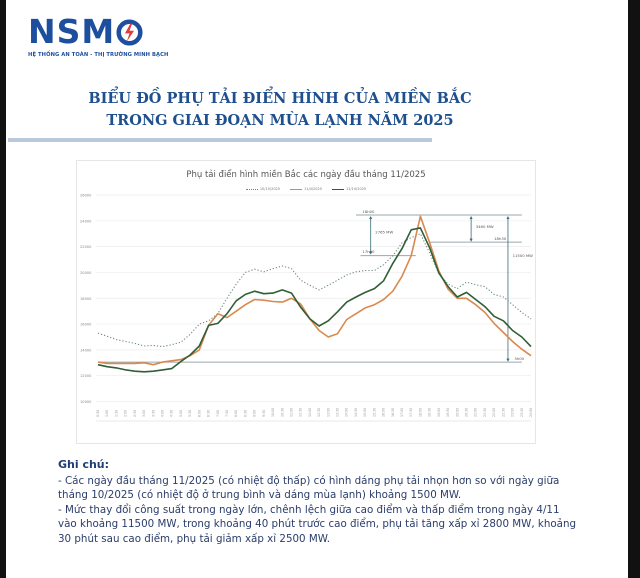  Describe the element at coordinates (313, 189) in the screenshot. I see `legend-label: 11/4/2025` at that location.